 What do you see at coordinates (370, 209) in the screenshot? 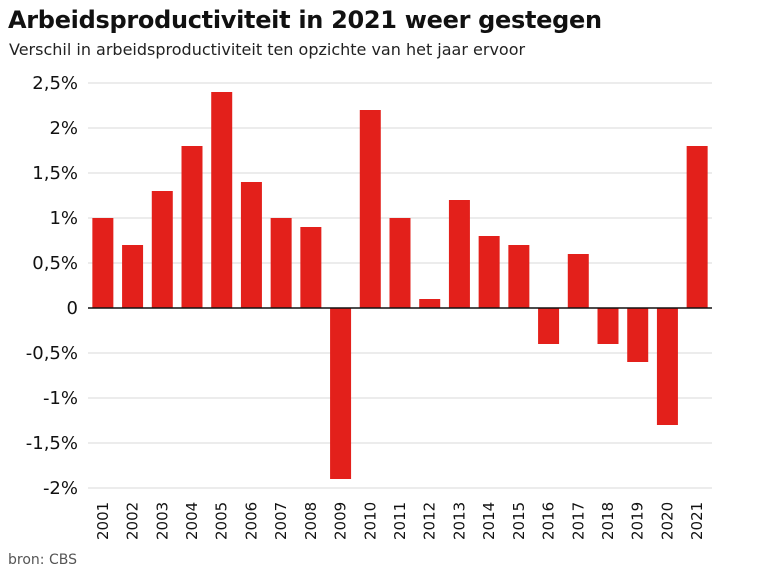
I see `bar-2010` at bounding box center [370, 209].